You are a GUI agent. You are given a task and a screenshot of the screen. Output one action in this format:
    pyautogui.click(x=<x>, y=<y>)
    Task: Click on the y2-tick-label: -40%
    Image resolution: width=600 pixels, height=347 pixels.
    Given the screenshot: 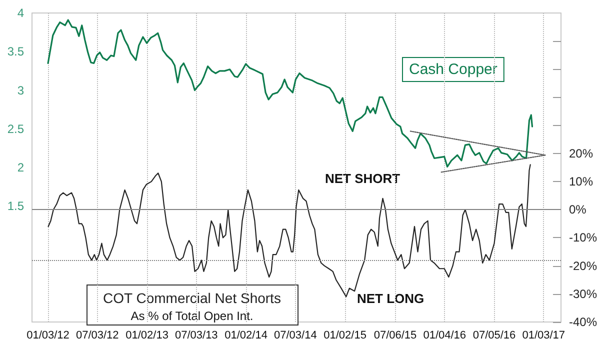 What is the action you would take?
    pyautogui.click(x=583, y=322)
    